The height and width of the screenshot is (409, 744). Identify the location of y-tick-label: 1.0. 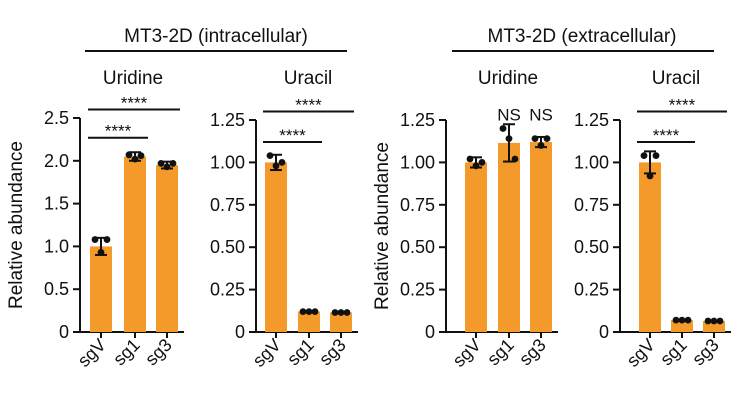
(56, 246).